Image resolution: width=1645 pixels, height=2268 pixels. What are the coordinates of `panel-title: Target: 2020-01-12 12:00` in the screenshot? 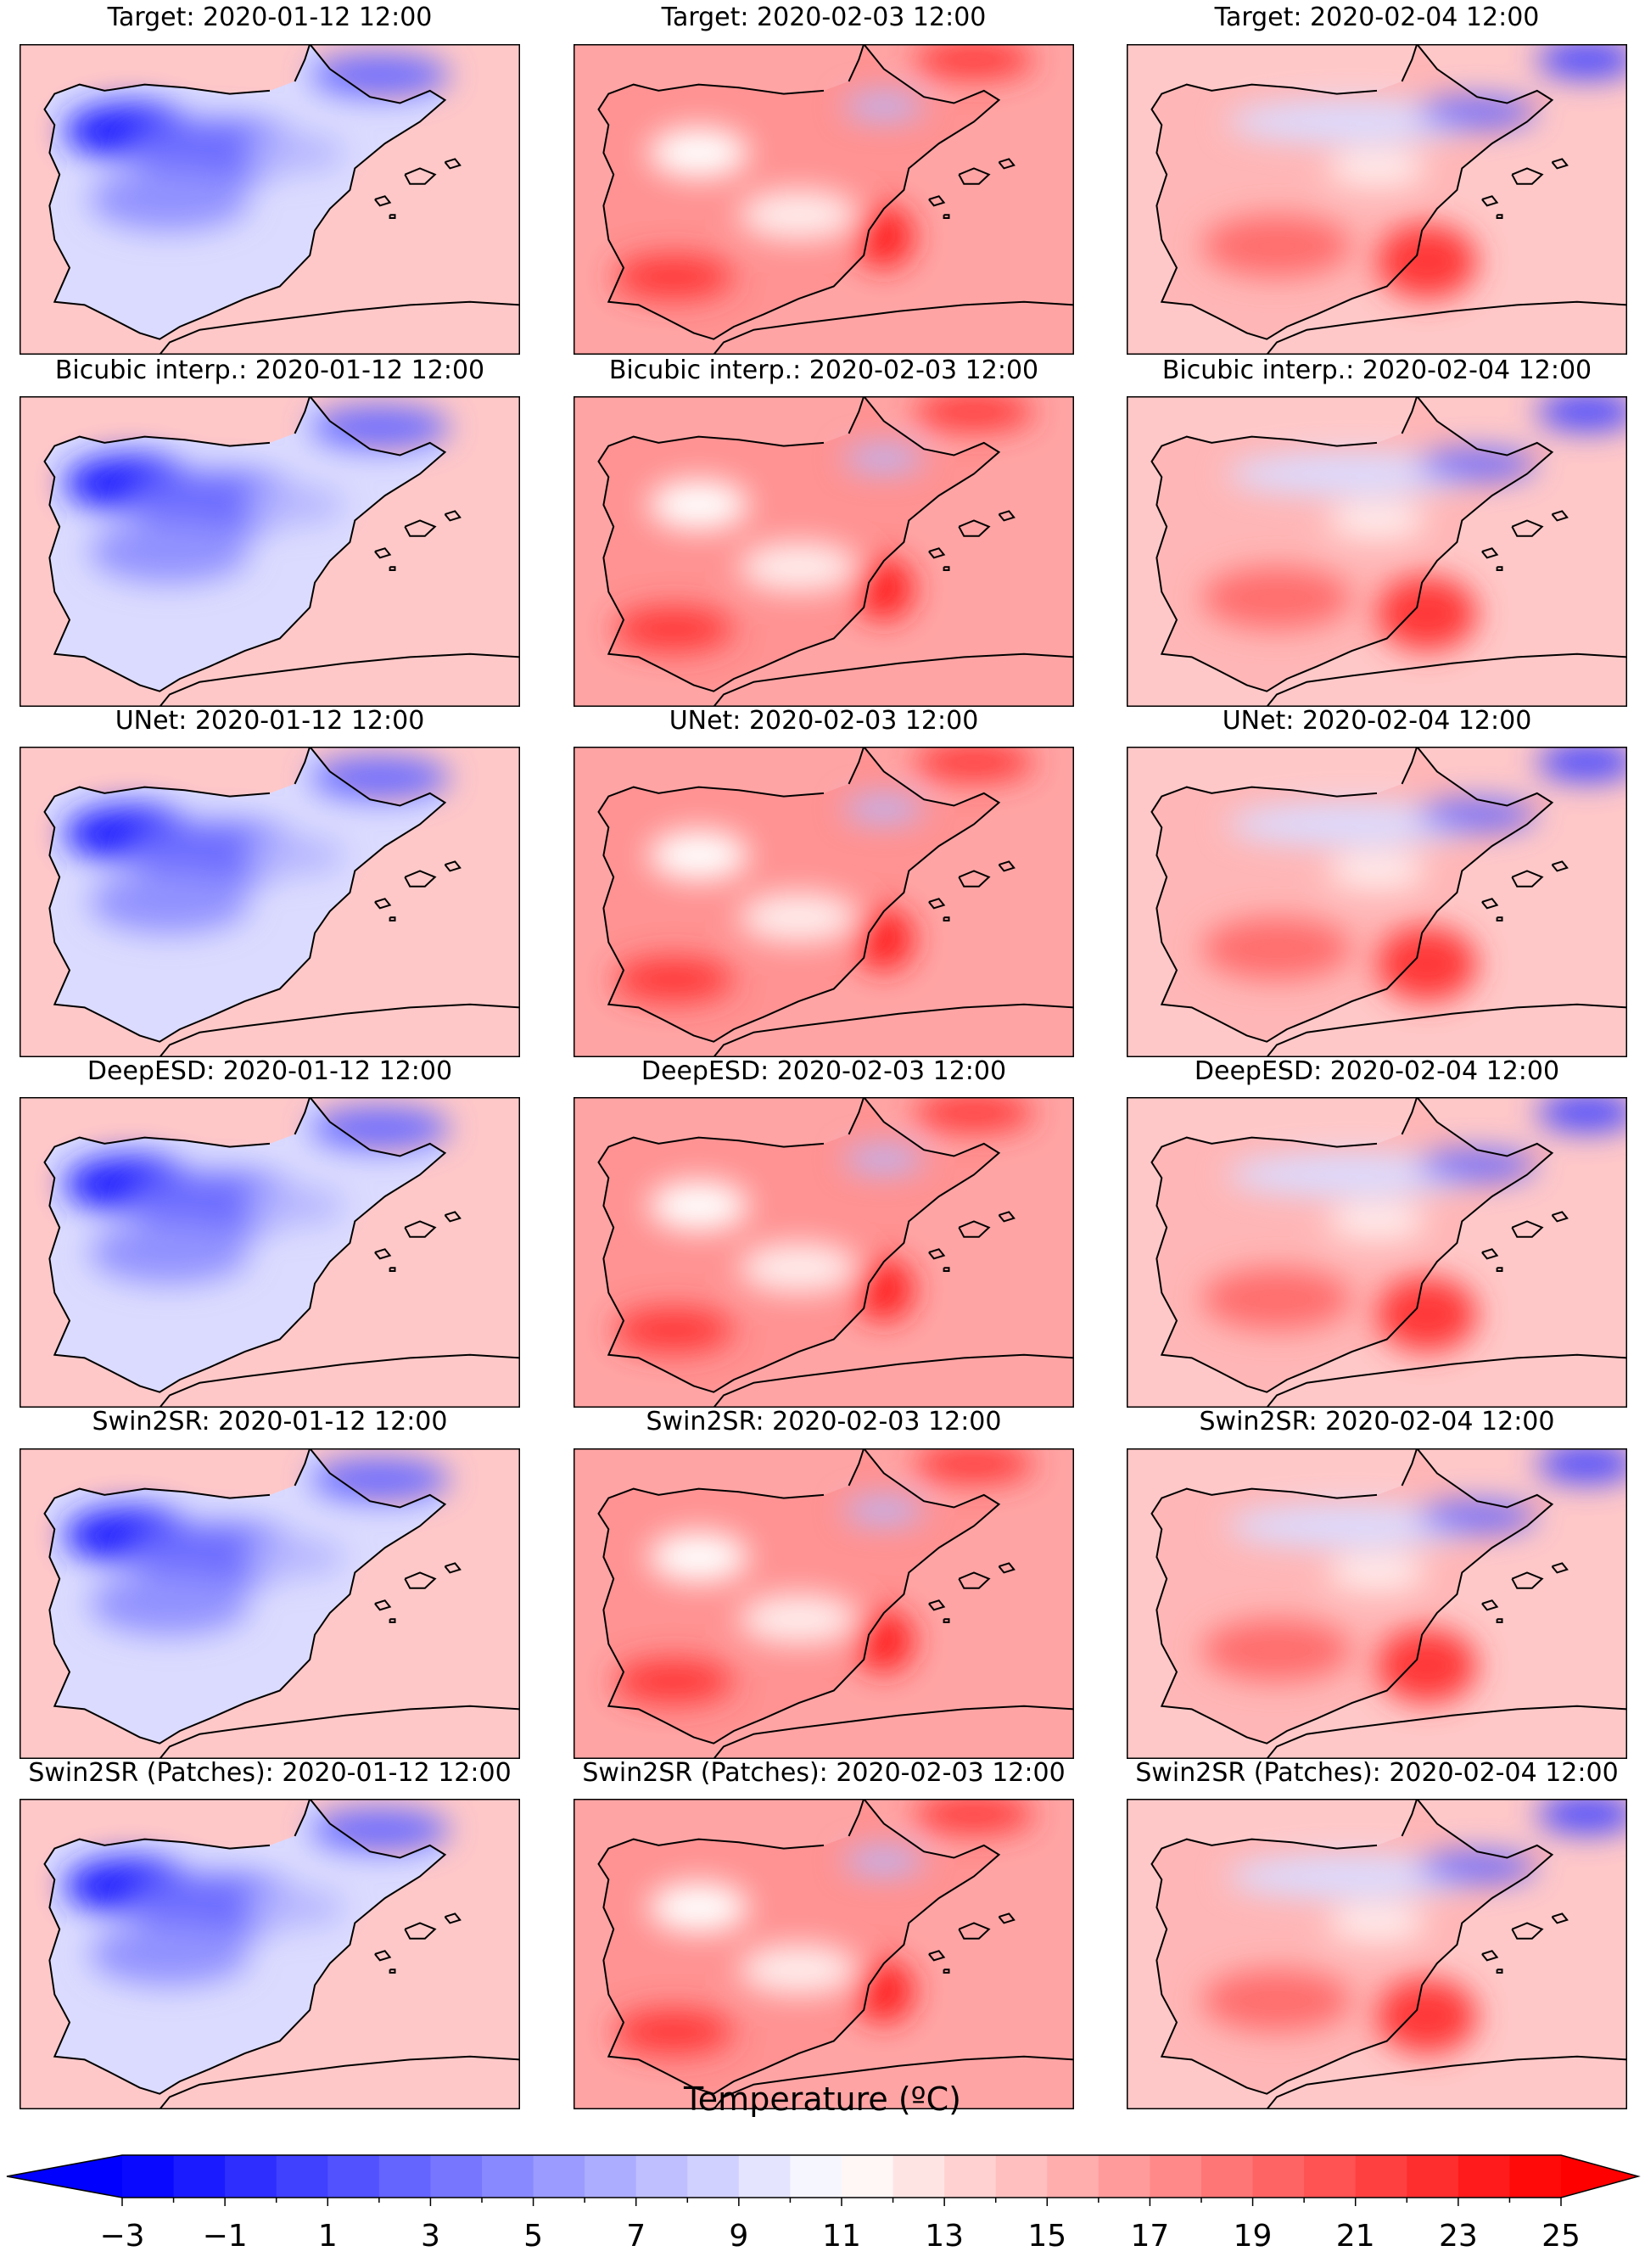 It's located at (270, 17).